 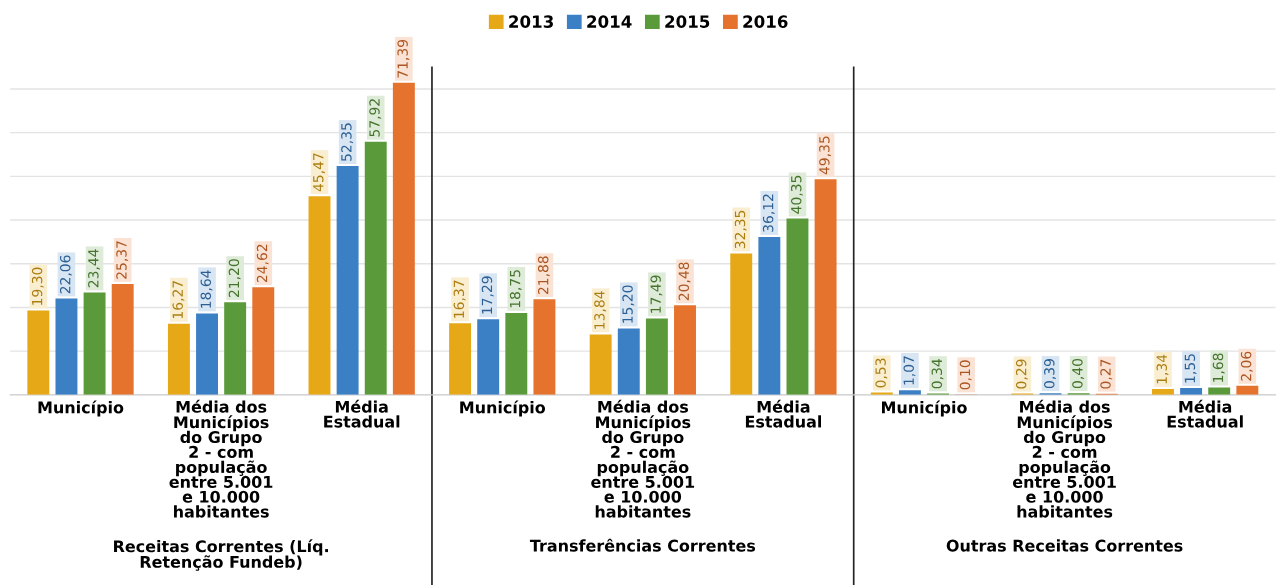 What do you see at coordinates (37, 286) in the screenshot?
I see `data-label: 19,30` at bounding box center [37, 286].